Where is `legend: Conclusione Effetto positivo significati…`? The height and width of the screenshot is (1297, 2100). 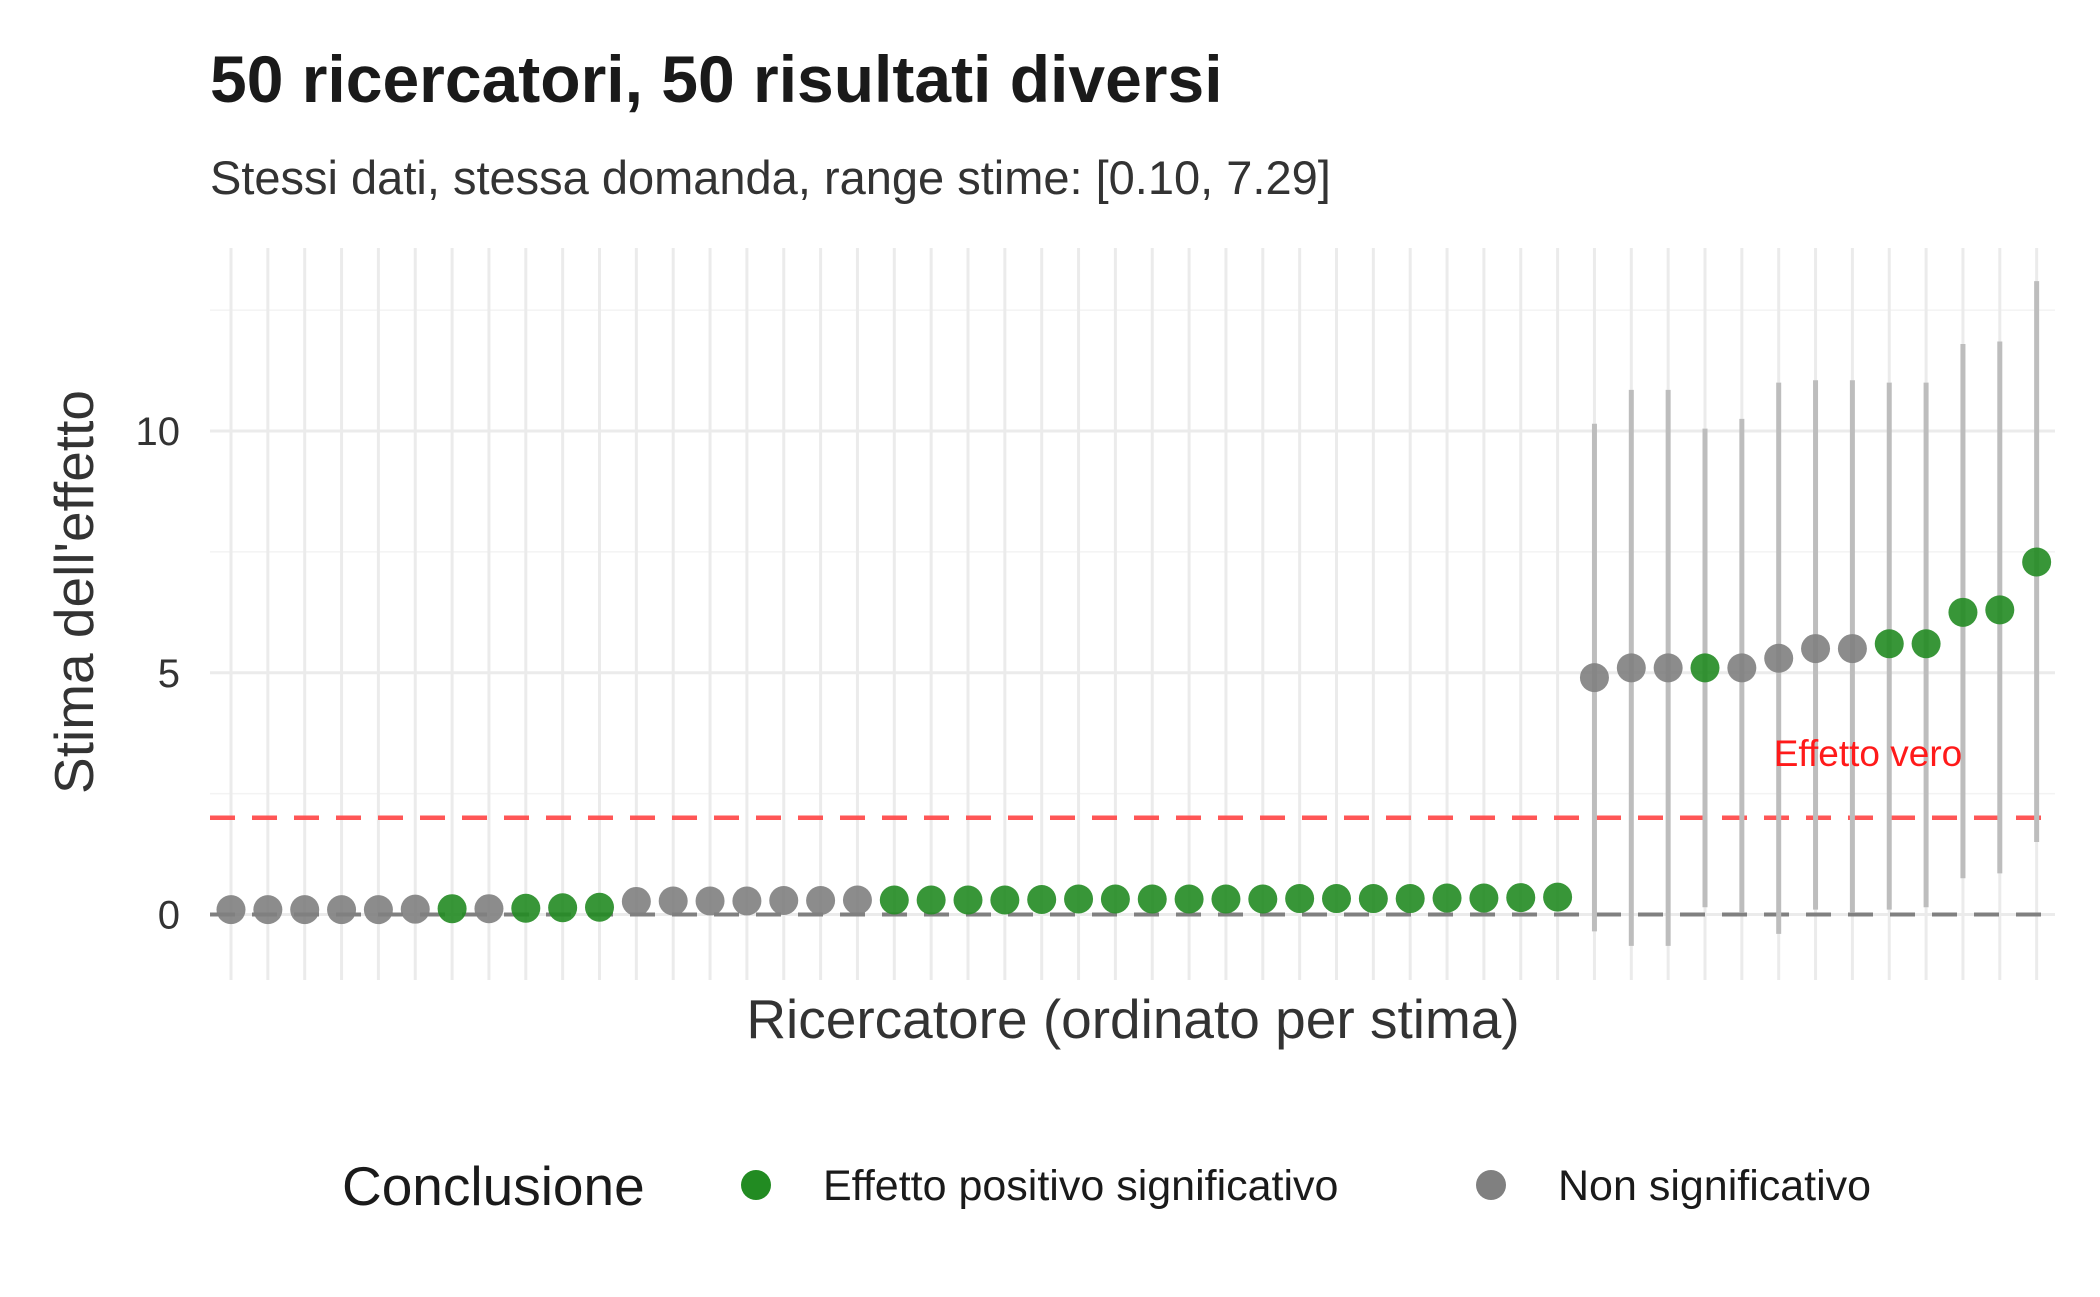 legend: Conclusione Effetto positivo significati… is located at coordinates (1106, 1186).